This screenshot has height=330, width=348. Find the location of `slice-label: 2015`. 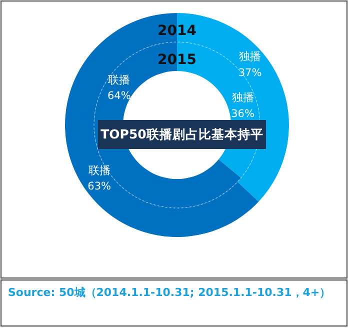

slice-label: 2015 is located at coordinates (177, 60).